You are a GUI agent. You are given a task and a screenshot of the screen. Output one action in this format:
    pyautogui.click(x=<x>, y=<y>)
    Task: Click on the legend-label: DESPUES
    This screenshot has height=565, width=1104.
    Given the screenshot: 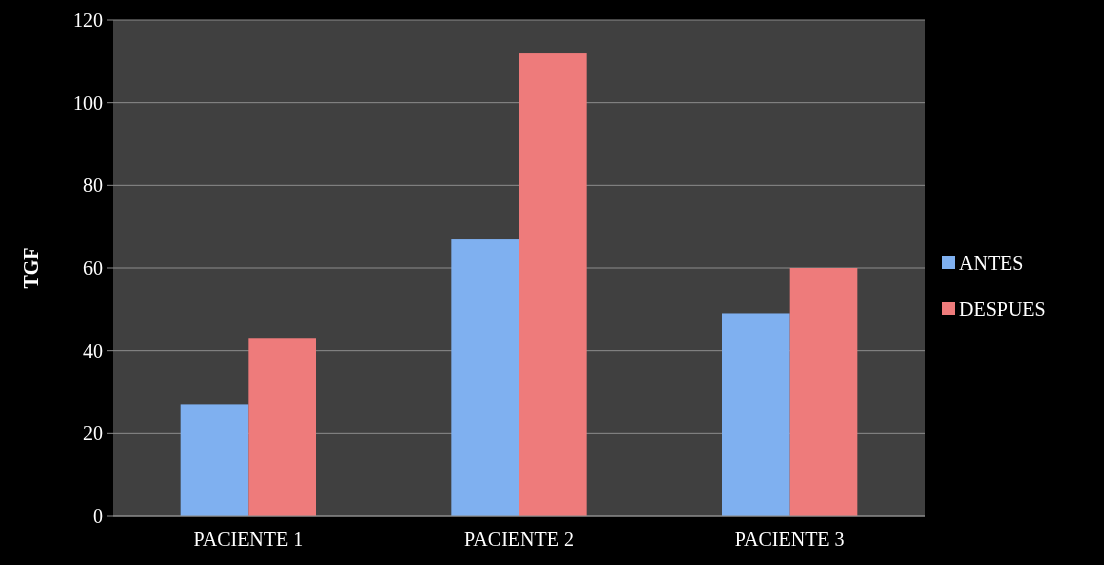 What is the action you would take?
    pyautogui.click(x=1002, y=309)
    